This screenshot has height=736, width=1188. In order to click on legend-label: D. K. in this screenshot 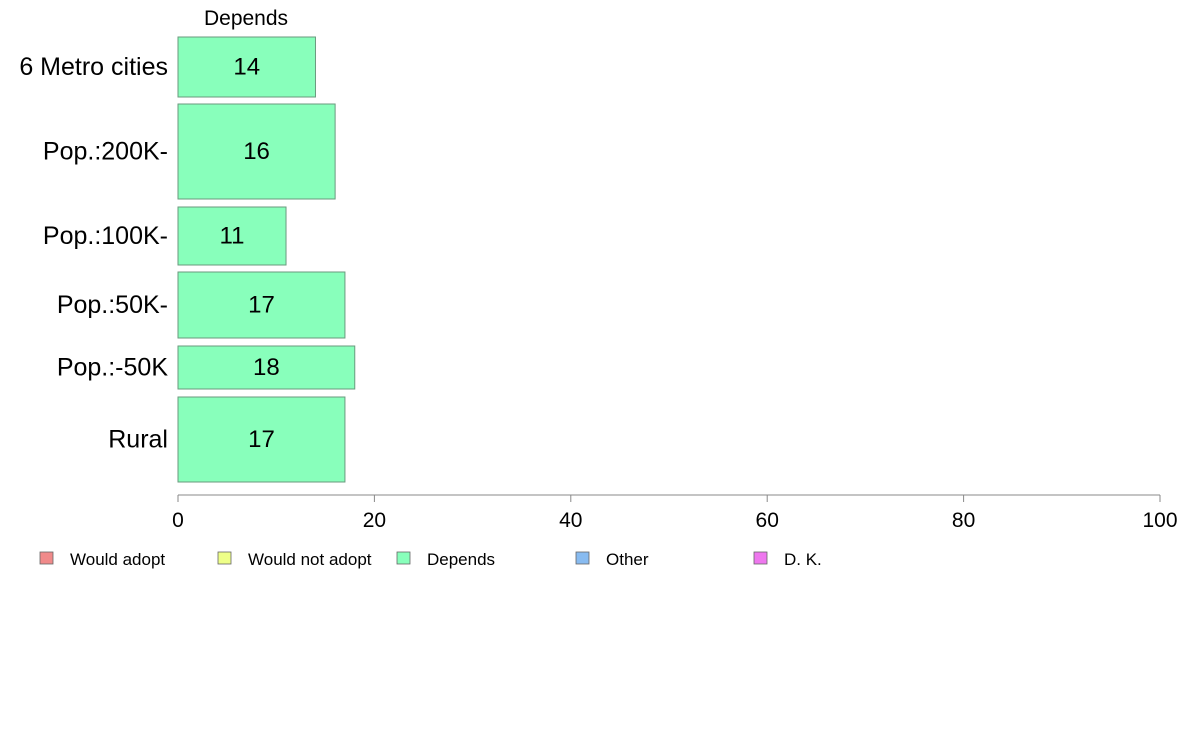, I will do `click(803, 559)`.